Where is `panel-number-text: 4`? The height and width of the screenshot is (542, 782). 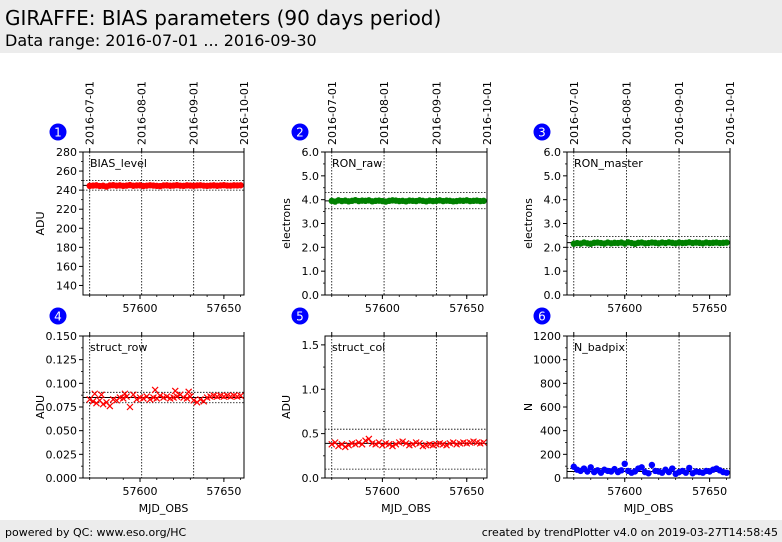
panel-number-text: 4 is located at coordinates (58, 317).